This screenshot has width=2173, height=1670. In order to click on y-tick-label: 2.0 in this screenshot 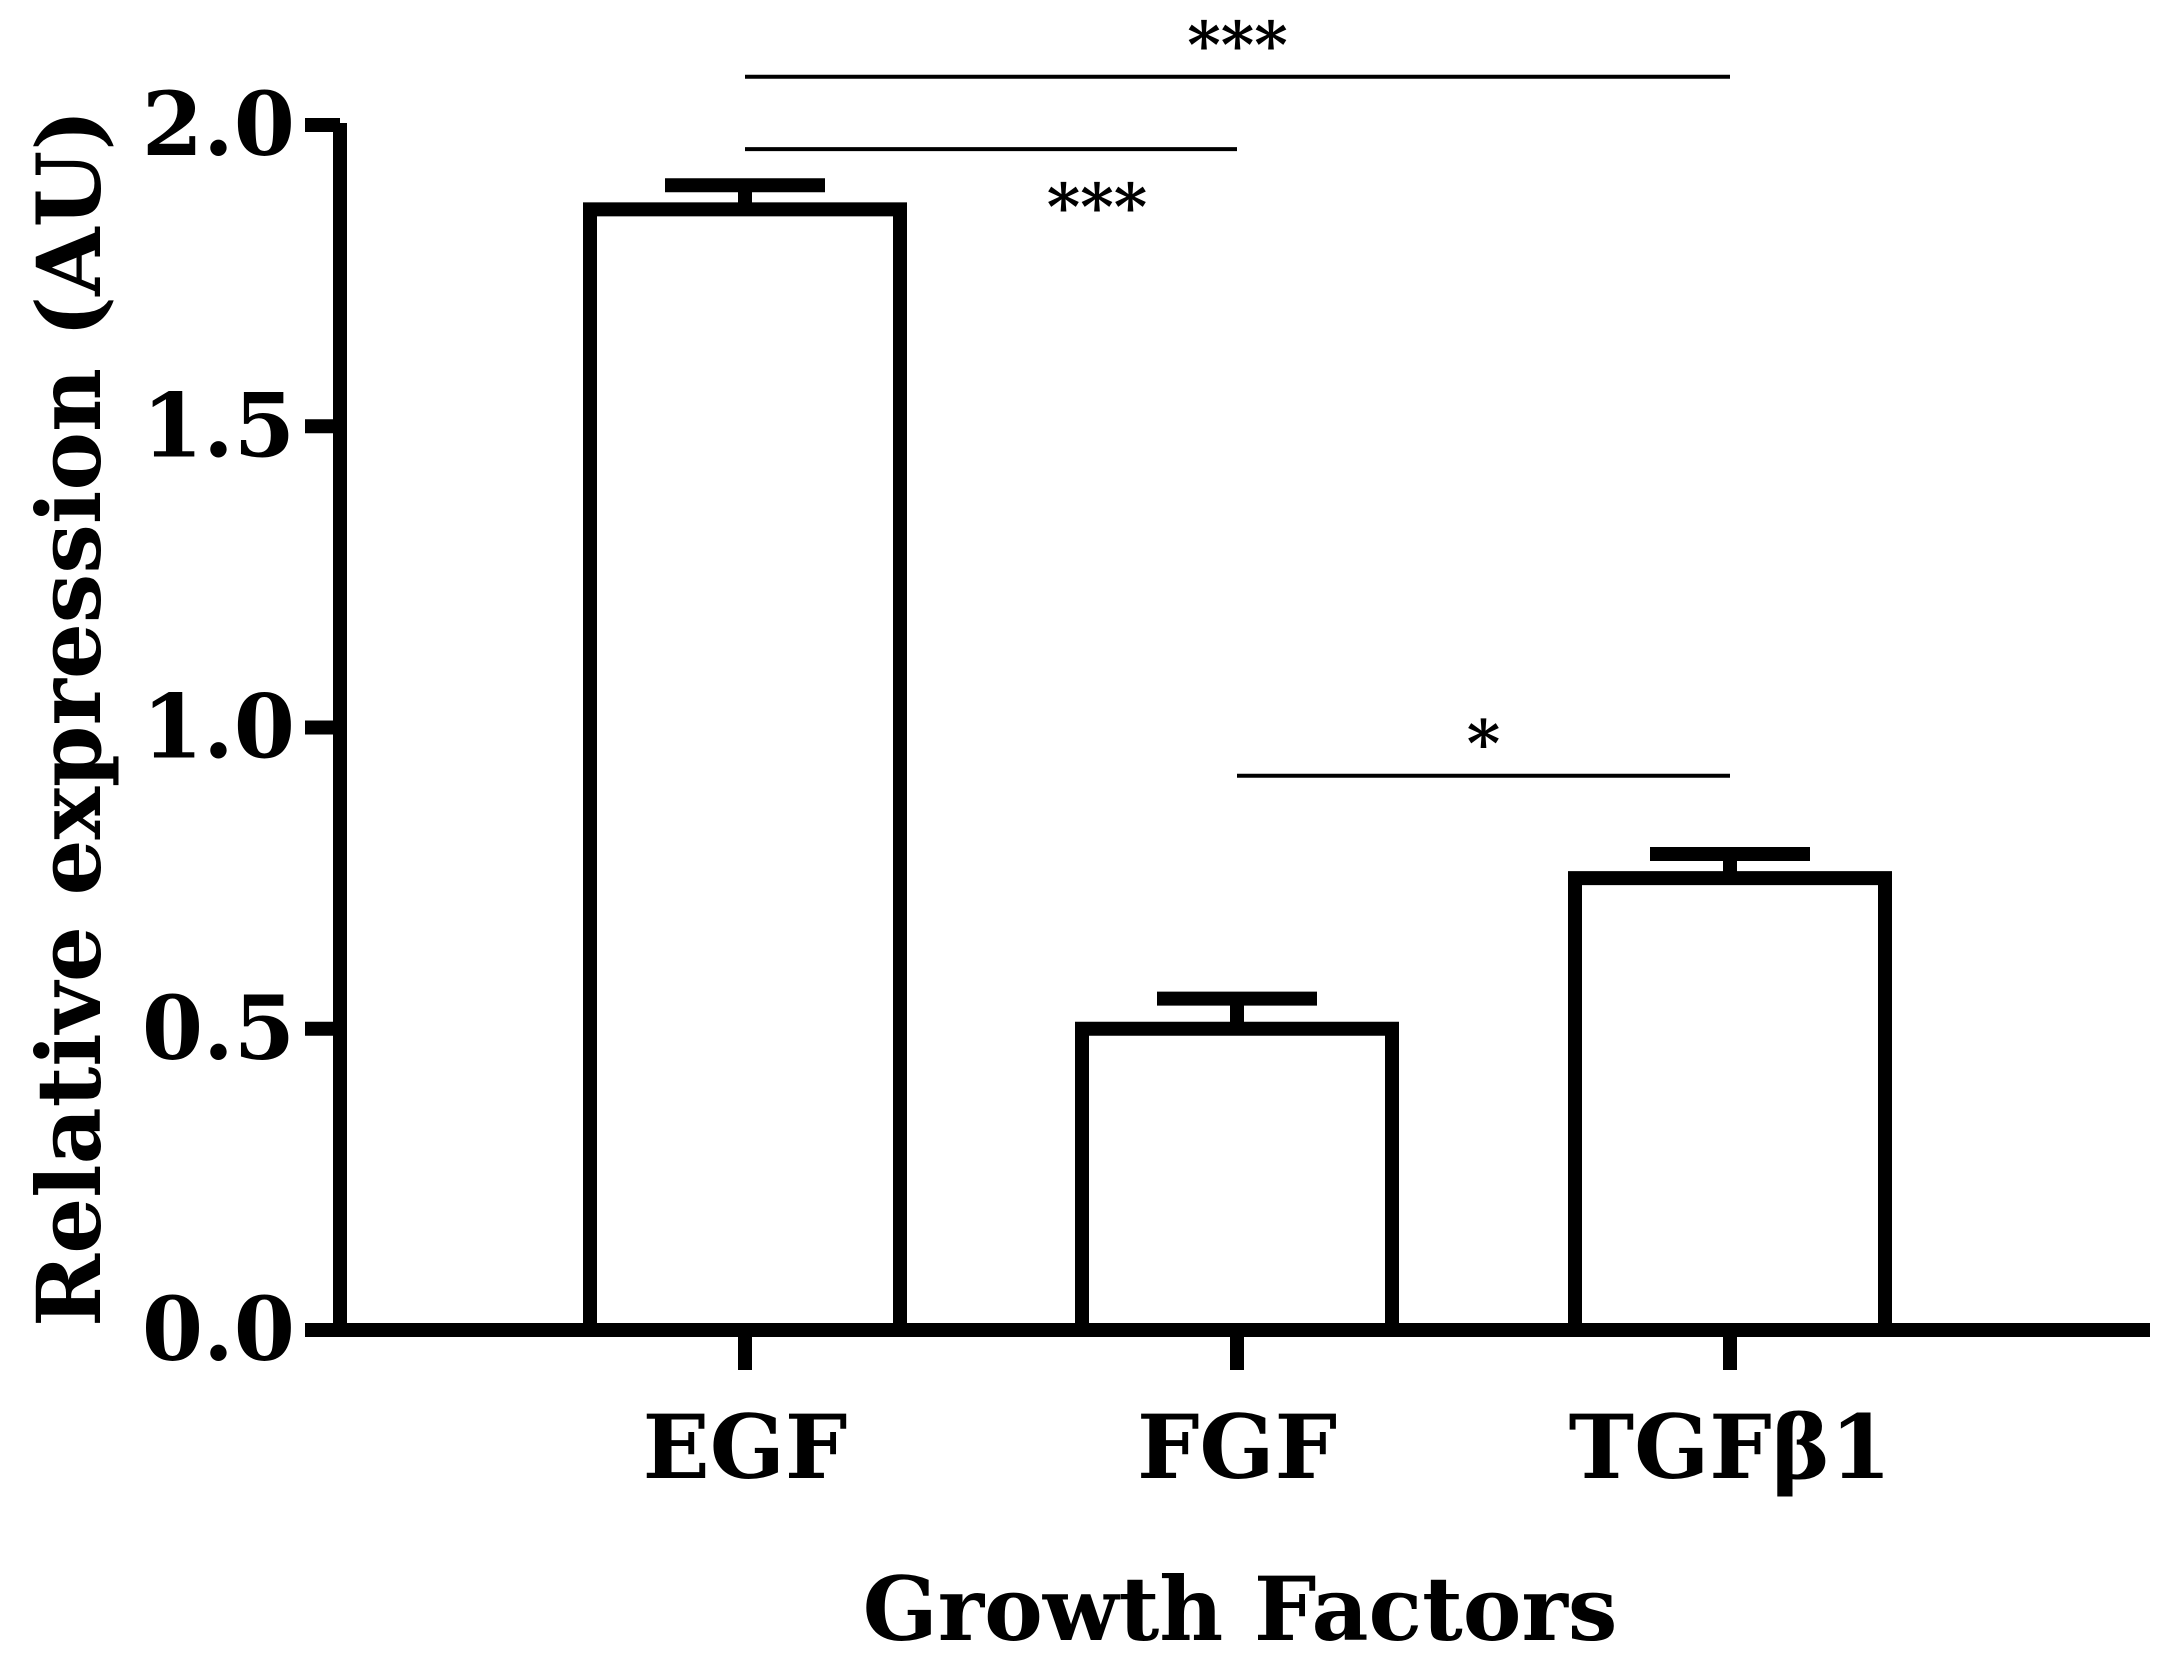, I will do `click(218, 124)`.